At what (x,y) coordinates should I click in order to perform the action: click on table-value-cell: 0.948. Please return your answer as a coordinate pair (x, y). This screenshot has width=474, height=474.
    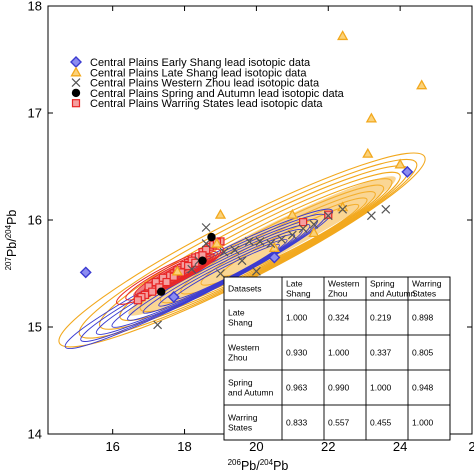
    Looking at the image, I should click on (423, 388).